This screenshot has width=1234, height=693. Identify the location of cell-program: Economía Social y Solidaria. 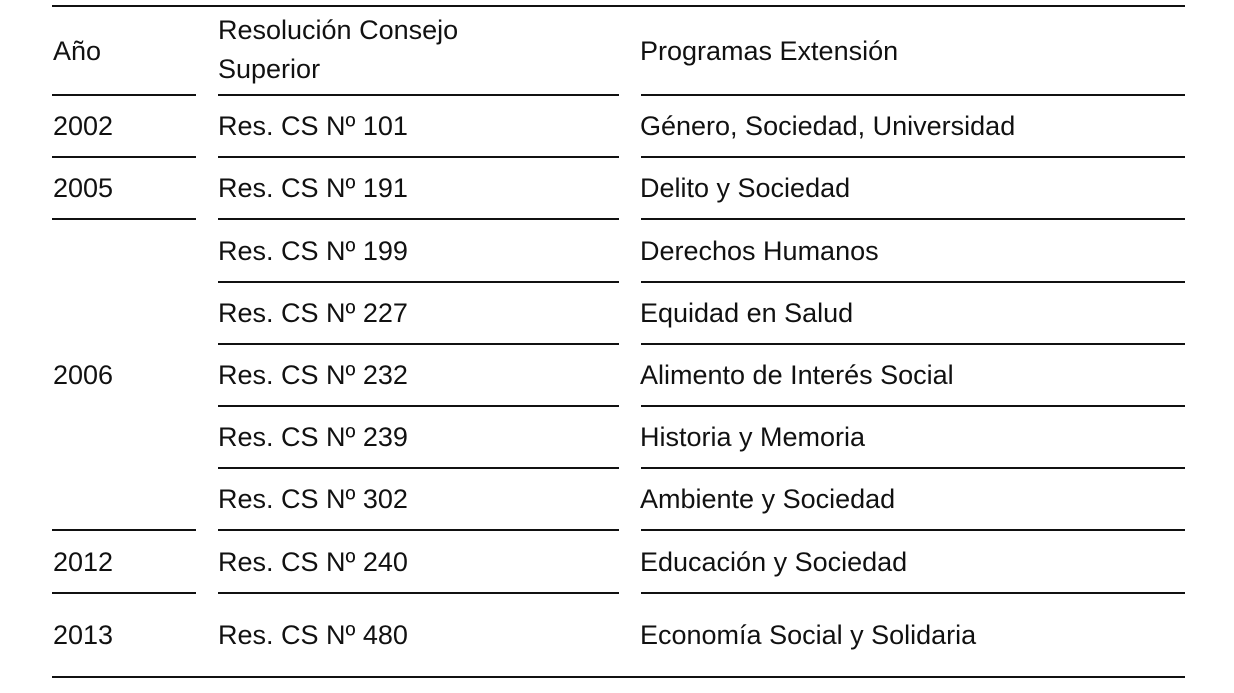
(808, 635).